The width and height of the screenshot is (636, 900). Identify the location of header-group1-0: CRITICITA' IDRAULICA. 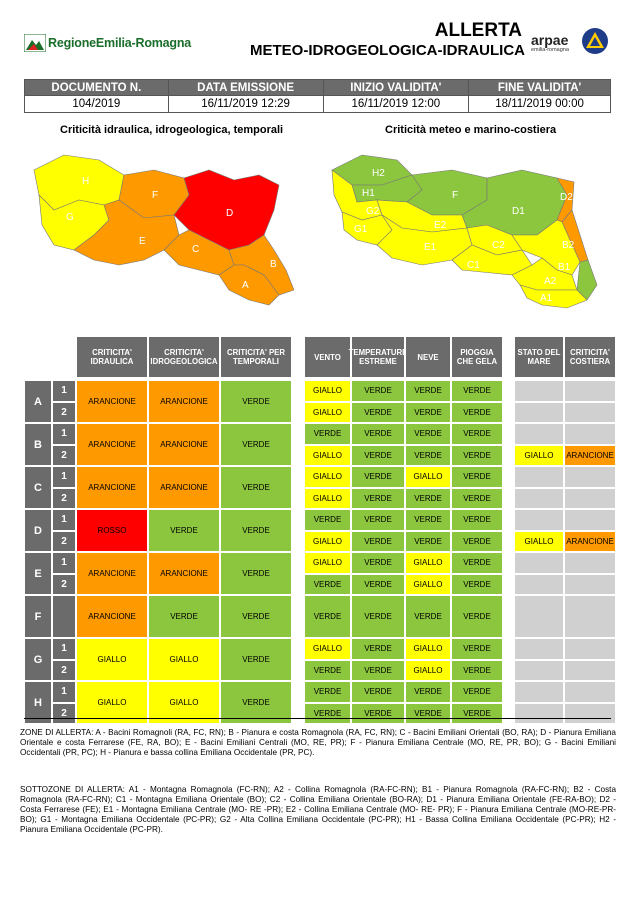
(112, 357).